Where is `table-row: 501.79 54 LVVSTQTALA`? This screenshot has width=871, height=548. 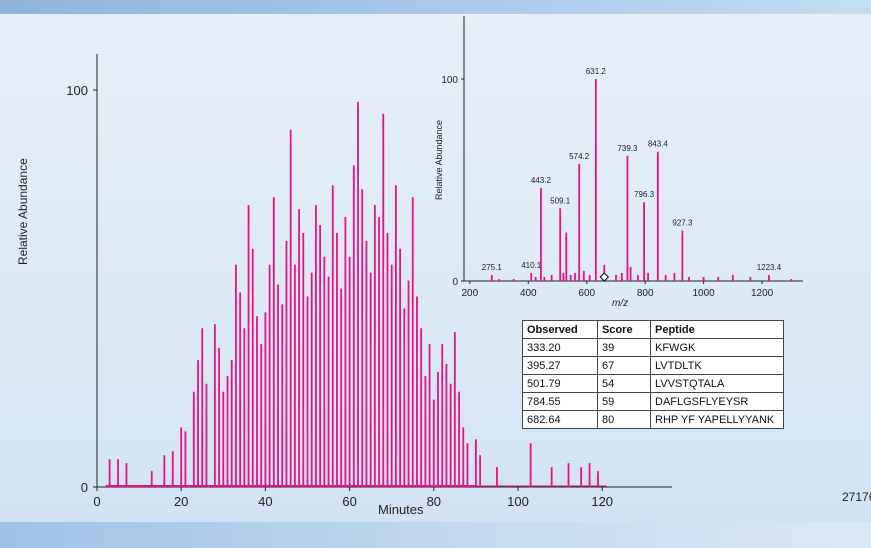
table-row: 501.79 54 LVVSTQTALA is located at coordinates (653, 383).